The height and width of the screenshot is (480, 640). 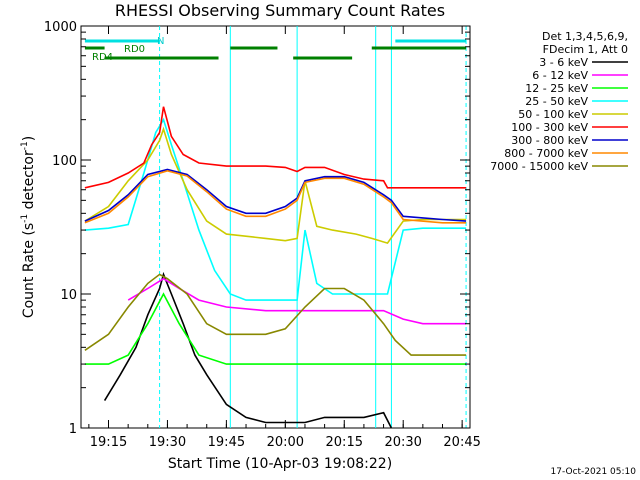 I want to click on x-tick-label: 19:45, so click(x=226, y=442).